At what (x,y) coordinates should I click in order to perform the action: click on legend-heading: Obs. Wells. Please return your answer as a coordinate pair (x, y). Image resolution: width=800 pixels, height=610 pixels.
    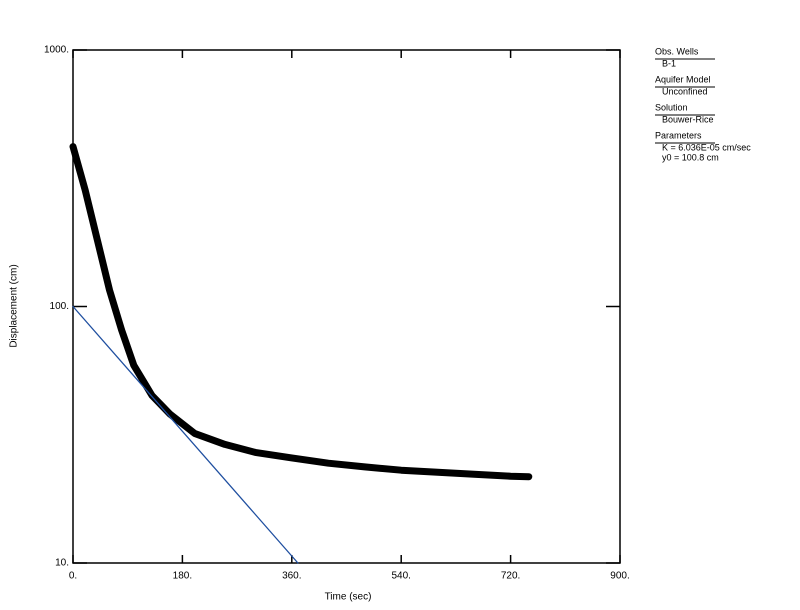
    Looking at the image, I should click on (677, 51).